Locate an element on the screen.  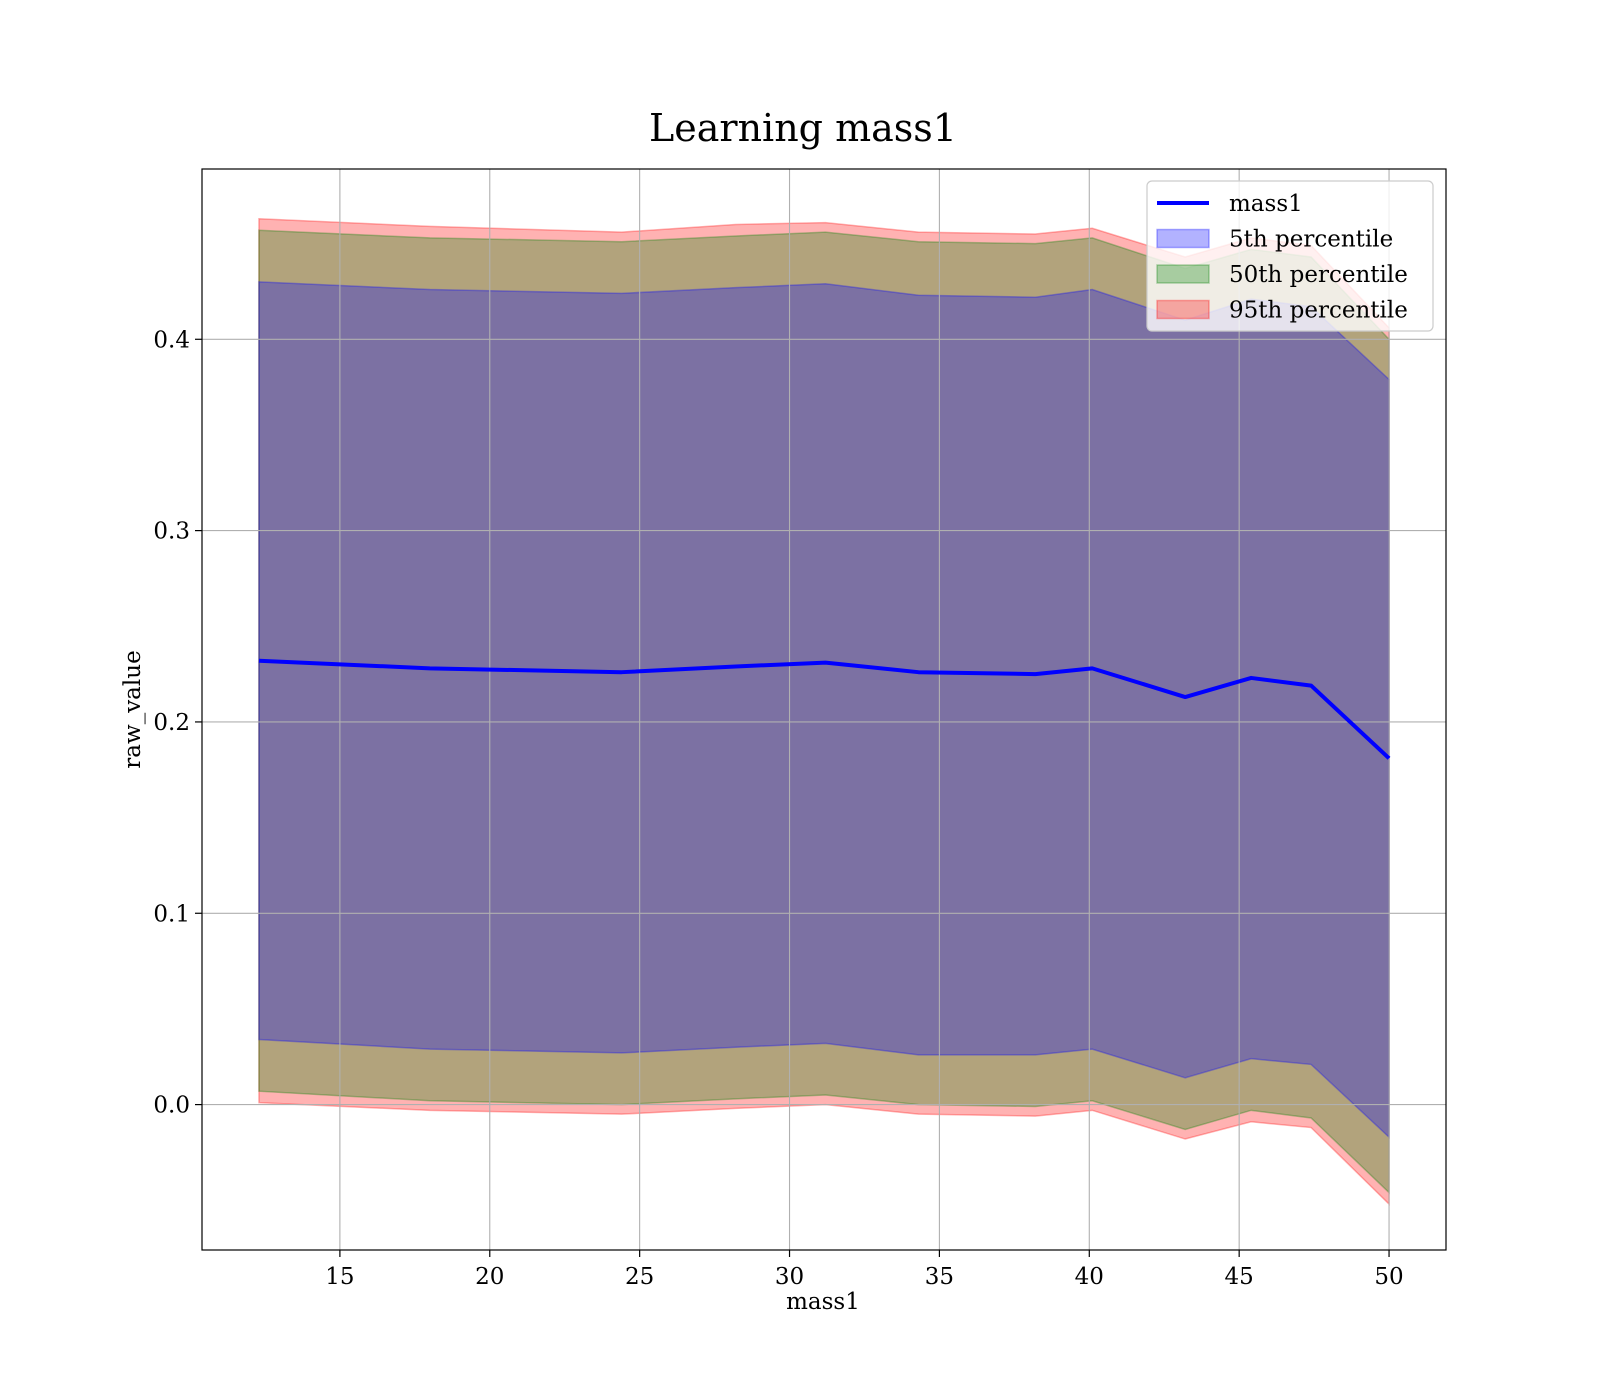
x-axis-label: mass1 is located at coordinates (823, 1302).